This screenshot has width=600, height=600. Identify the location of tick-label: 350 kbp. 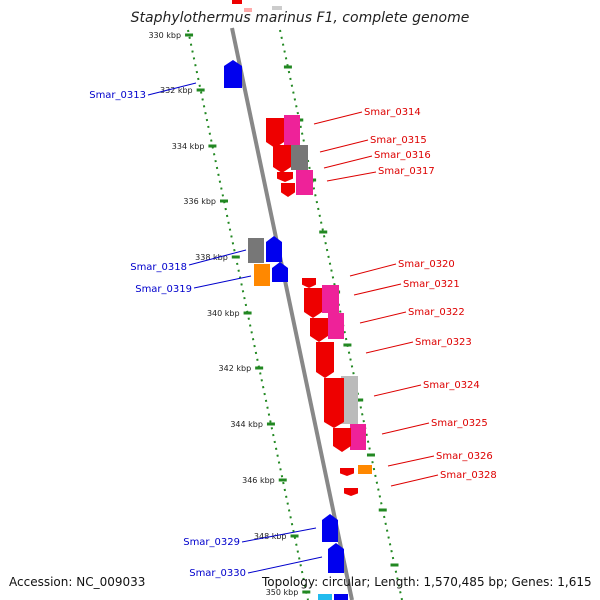
(282, 592).